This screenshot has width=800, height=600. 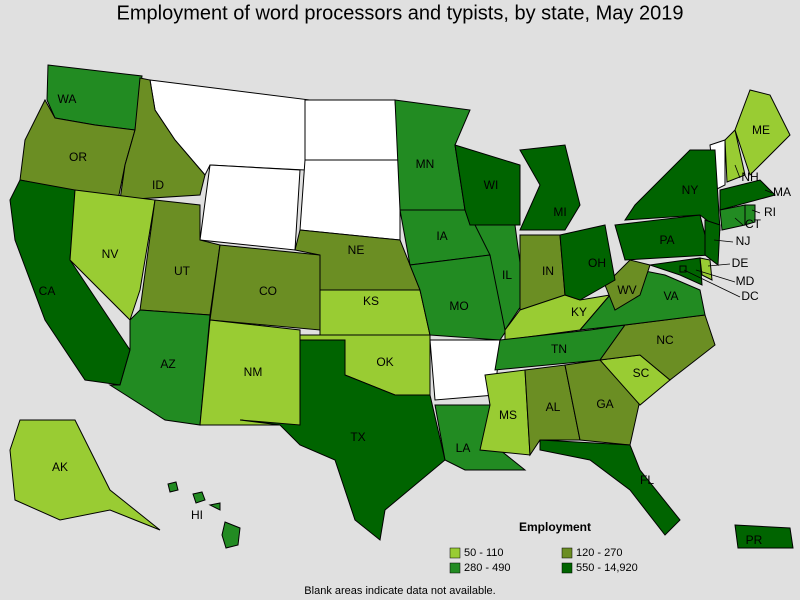 What do you see at coordinates (253, 372) in the screenshot?
I see `state-label: NM` at bounding box center [253, 372].